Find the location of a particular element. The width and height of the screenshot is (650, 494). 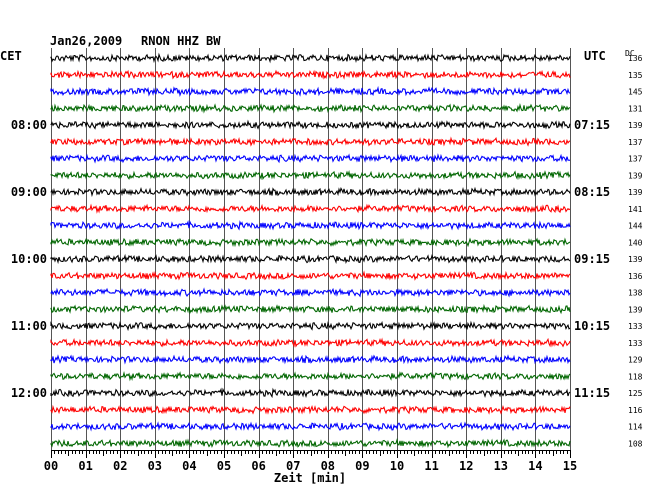

left-time-label: 08:00 is located at coordinates (29, 125).